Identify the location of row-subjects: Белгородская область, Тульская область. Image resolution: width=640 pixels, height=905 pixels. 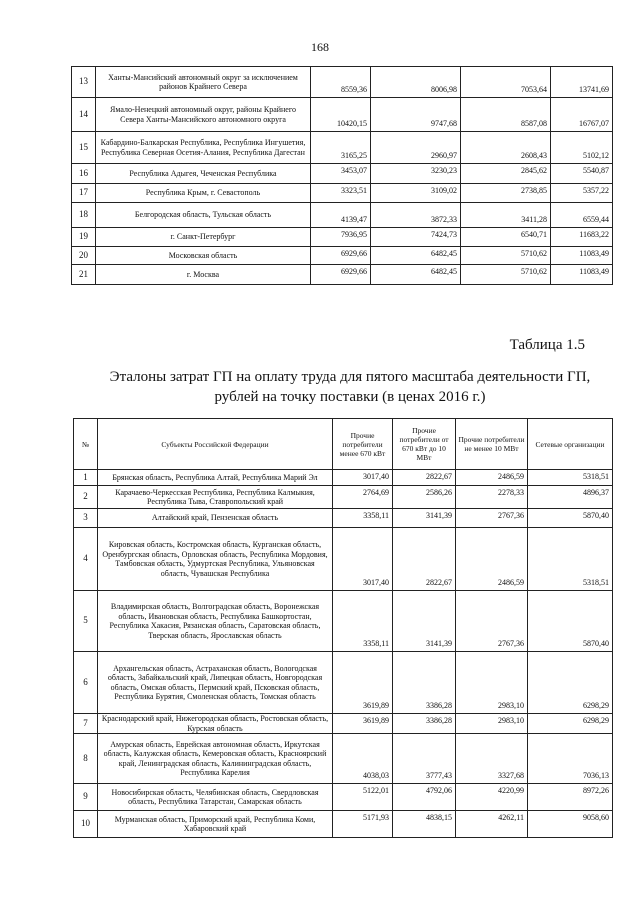
(203, 215).